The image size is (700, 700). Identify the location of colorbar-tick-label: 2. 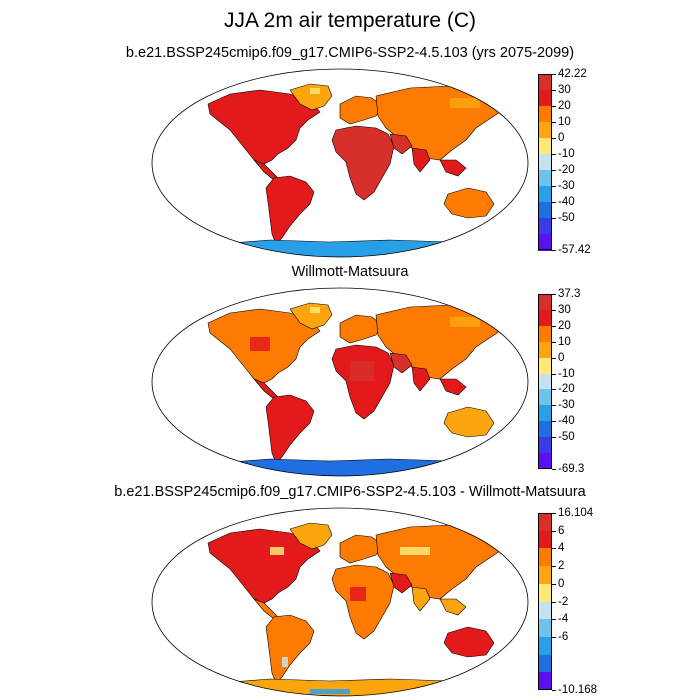
(561, 566).